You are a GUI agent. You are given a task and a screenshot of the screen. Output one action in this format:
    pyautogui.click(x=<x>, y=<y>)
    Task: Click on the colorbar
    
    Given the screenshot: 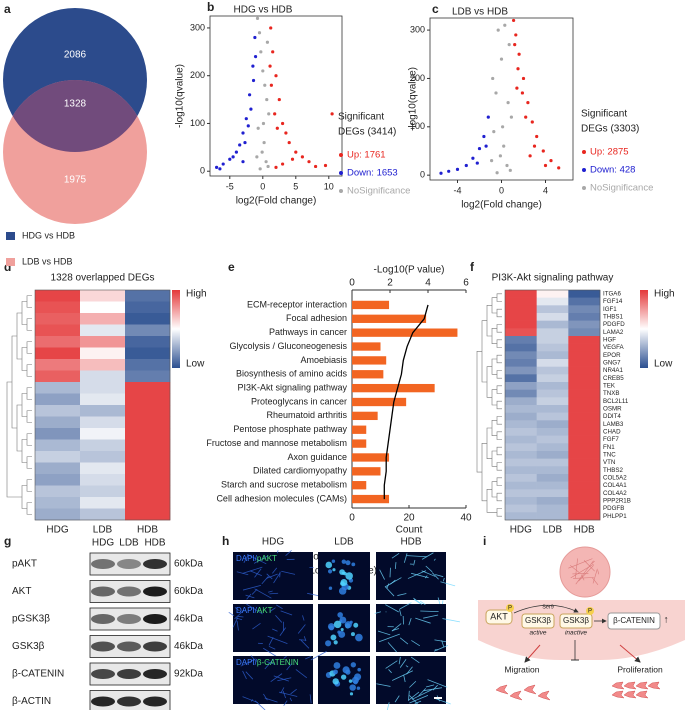 What is the action you would take?
    pyautogui.click(x=176, y=329)
    